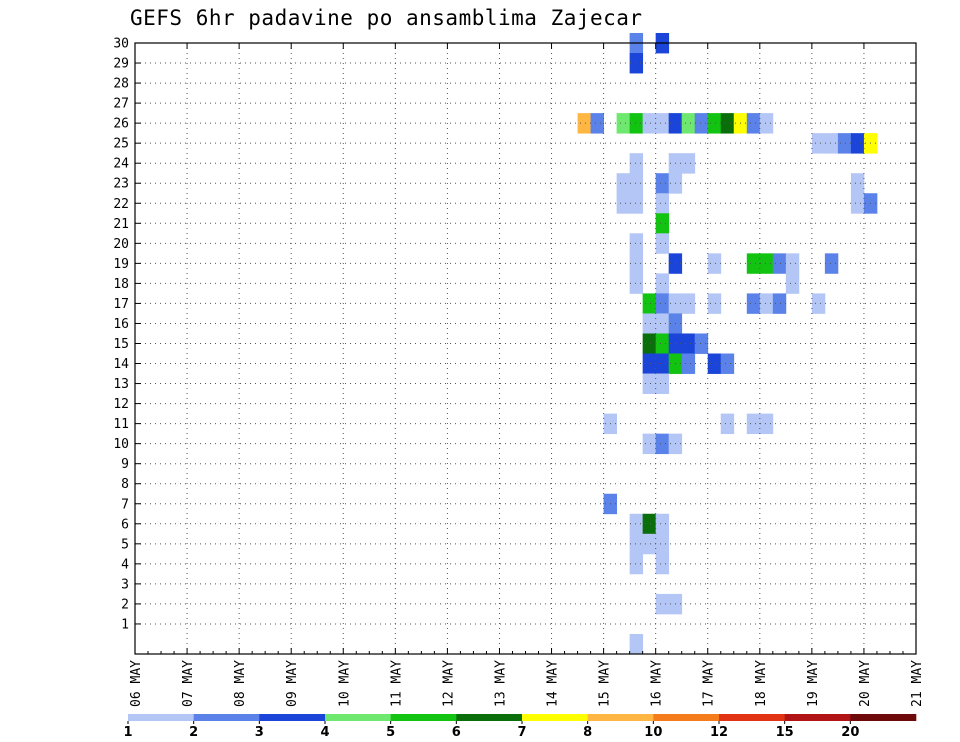 The width and height of the screenshot is (960, 742). What do you see at coordinates (121, 324) in the screenshot?
I see `y-tick-label: 16` at bounding box center [121, 324].